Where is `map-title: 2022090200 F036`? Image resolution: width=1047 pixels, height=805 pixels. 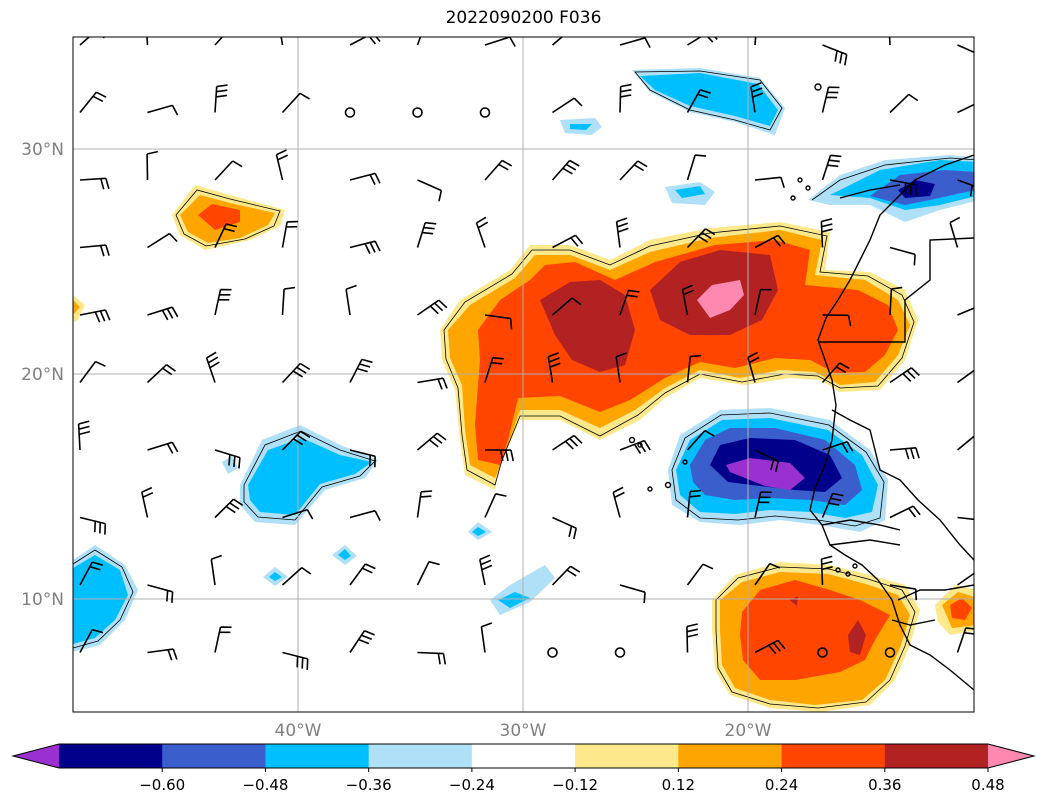 map-title: 2022090200 F036 is located at coordinates (523, 18).